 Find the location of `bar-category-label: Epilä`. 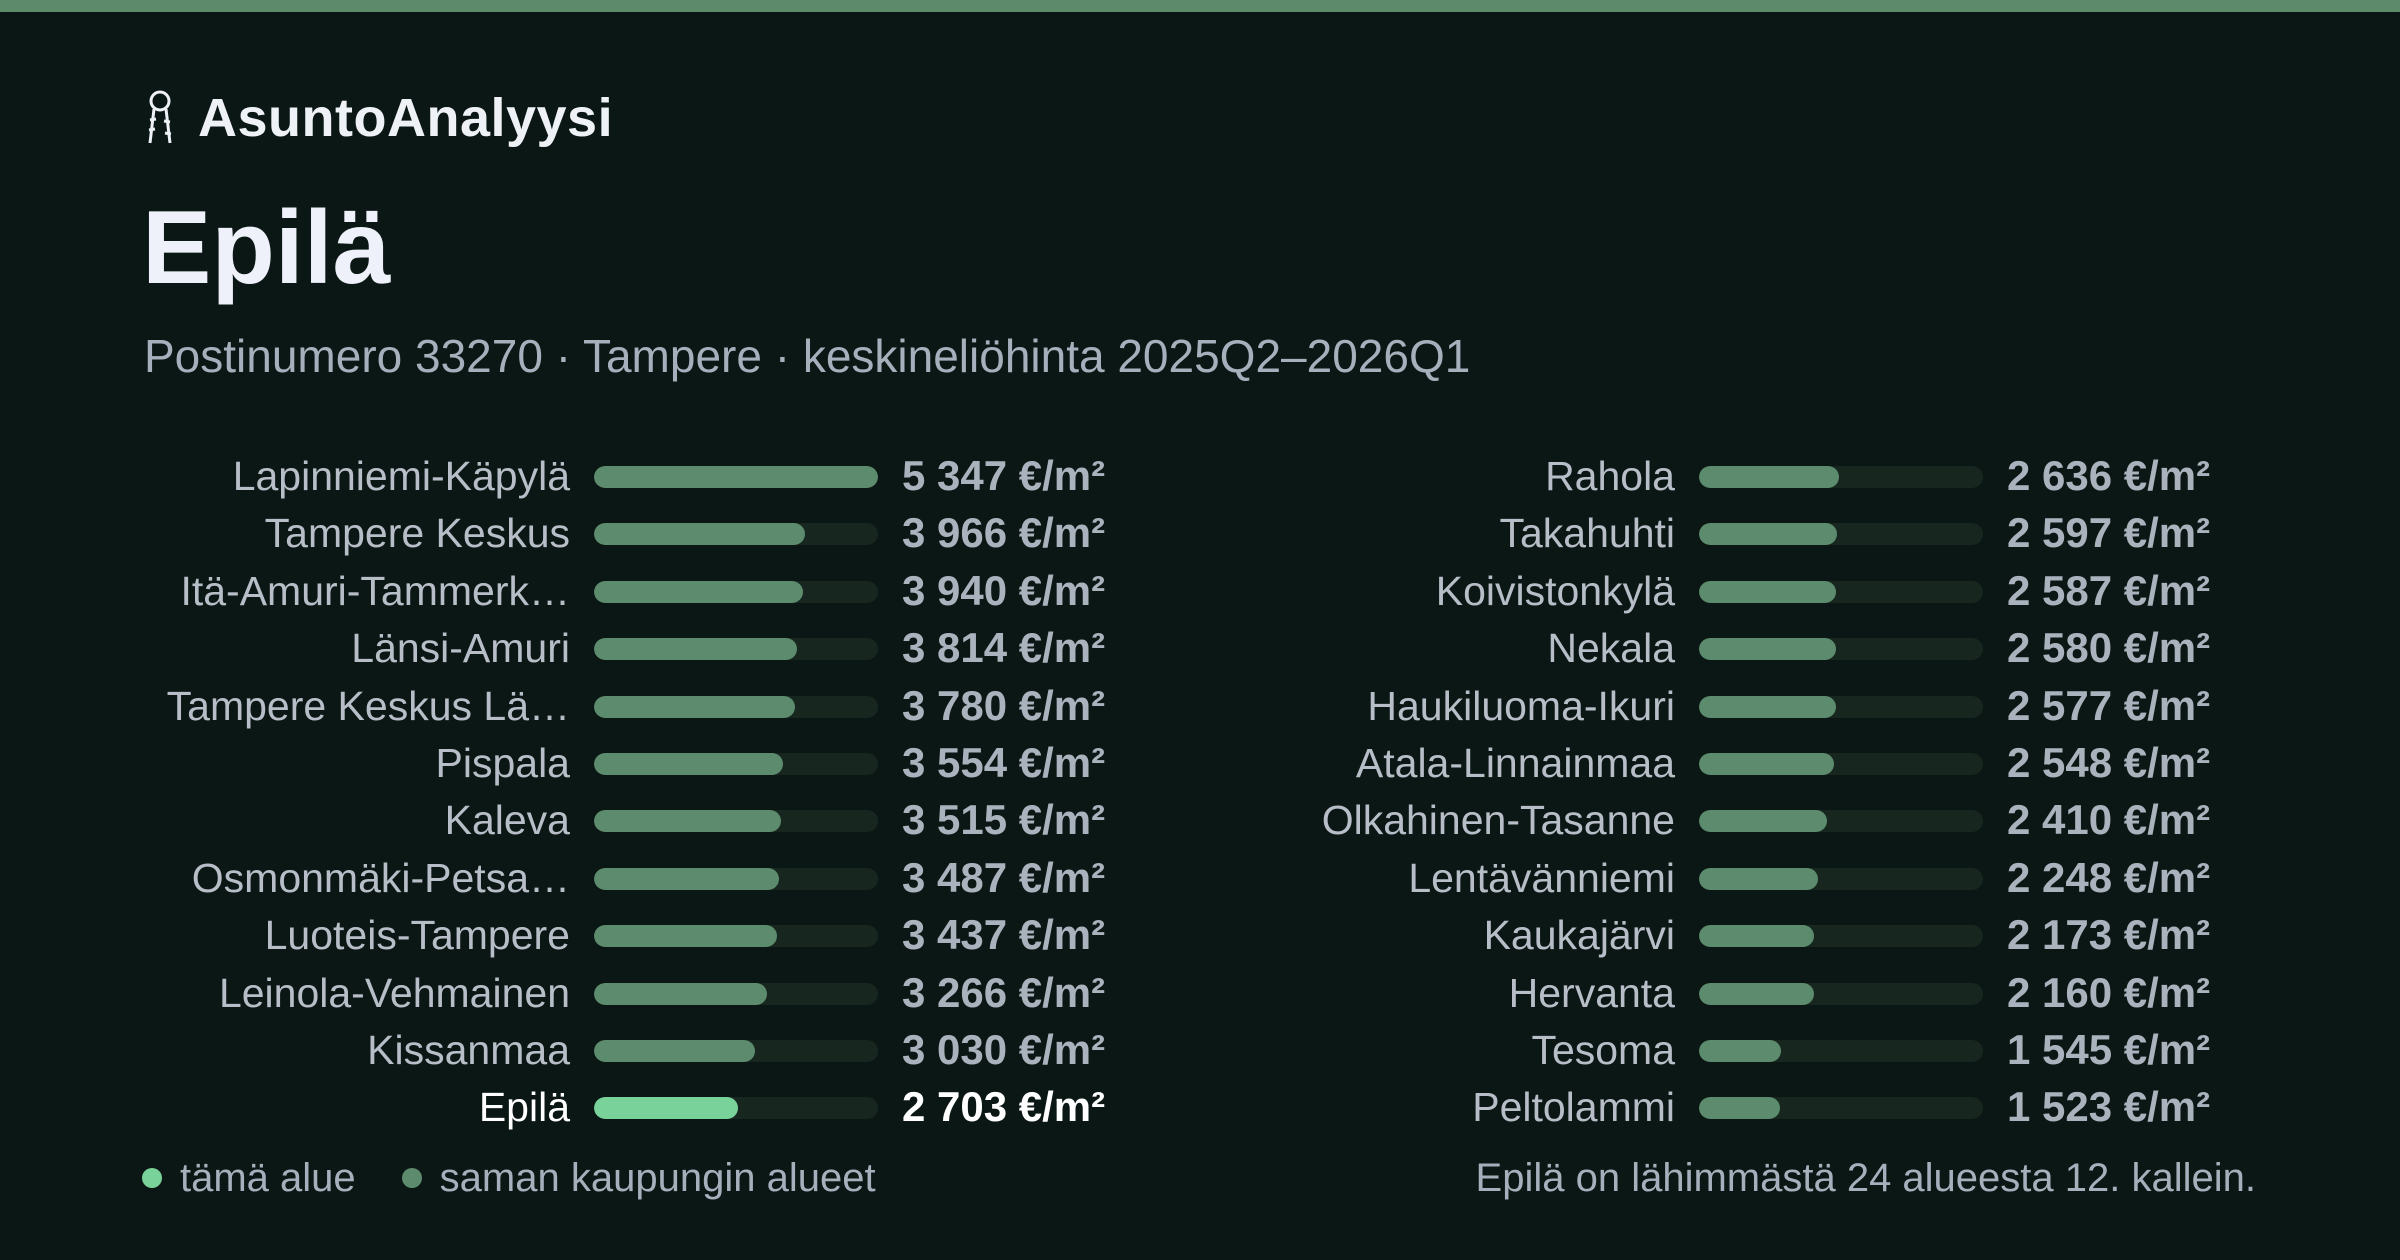

bar-category-label: Epilä is located at coordinates (524, 1107).